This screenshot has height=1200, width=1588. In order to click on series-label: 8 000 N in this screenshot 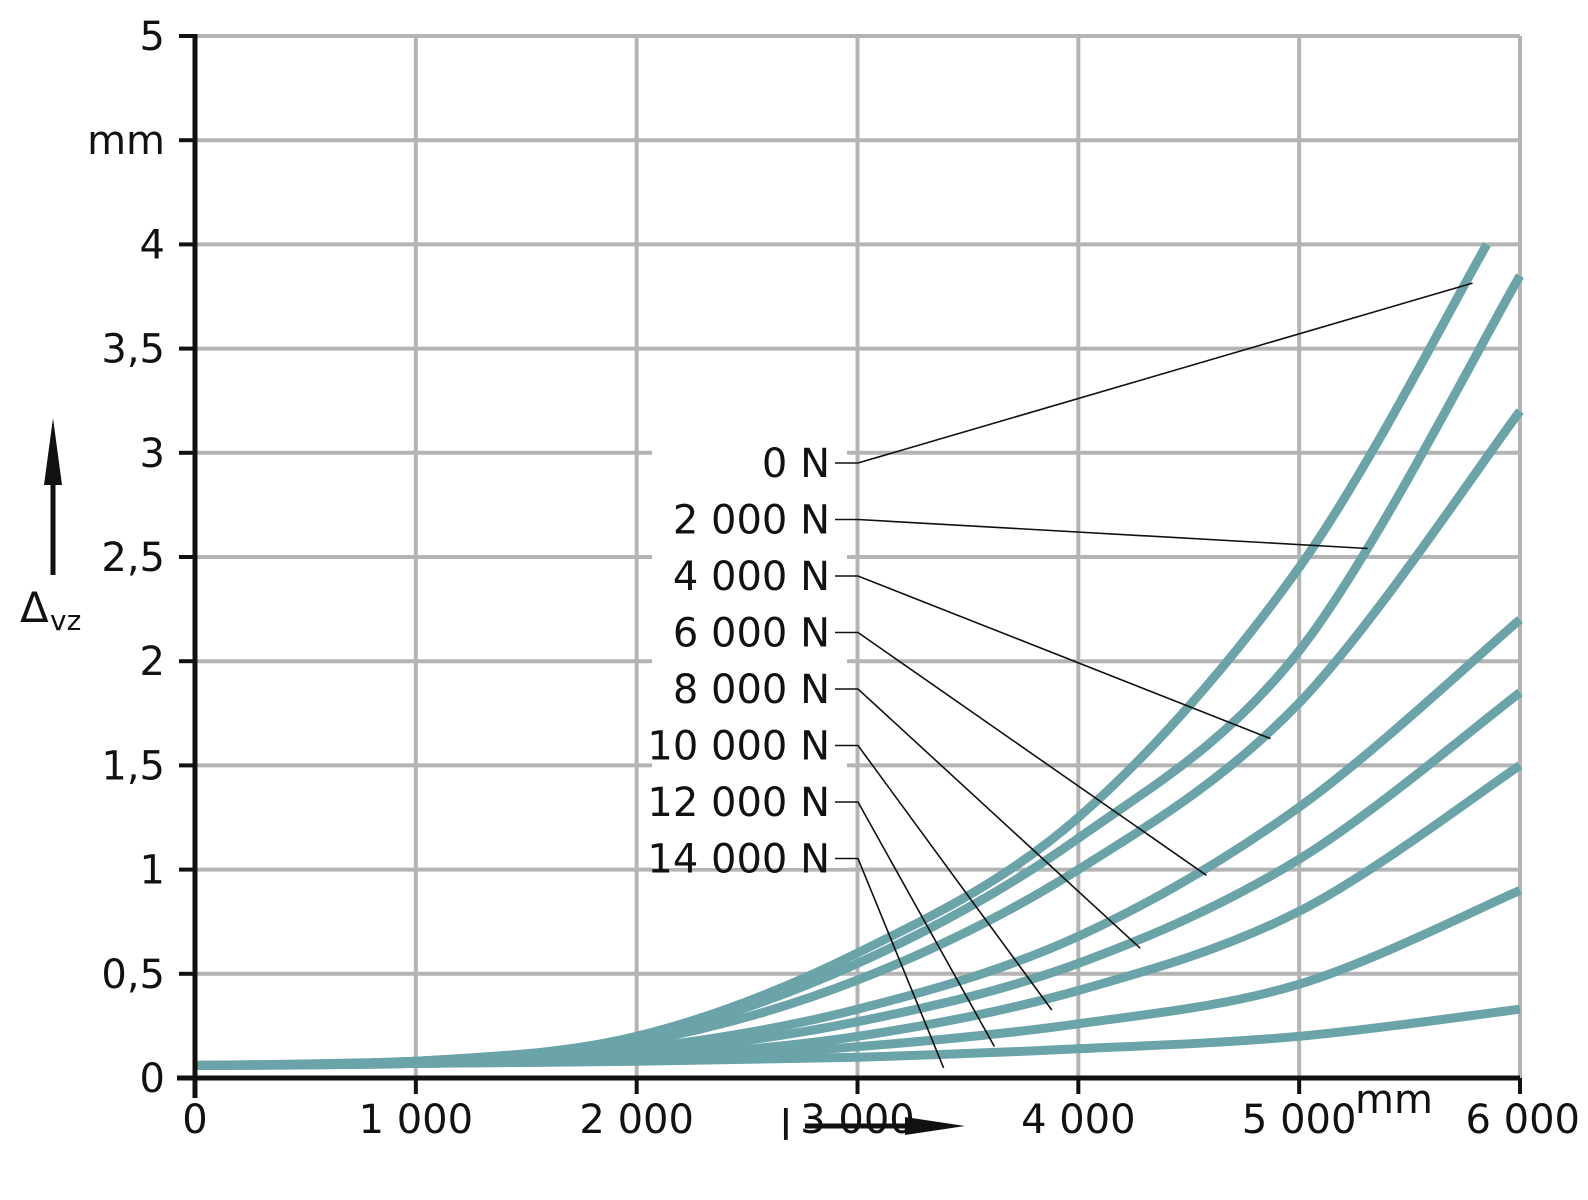, I will do `click(751, 690)`.